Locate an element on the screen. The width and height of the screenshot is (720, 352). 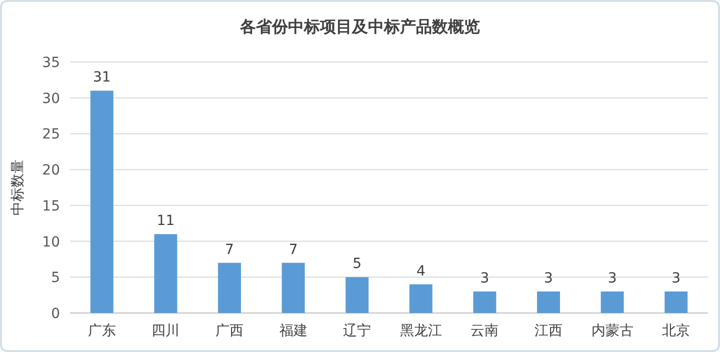
x-tick-label: 黑龙江 is located at coordinates (421, 331).